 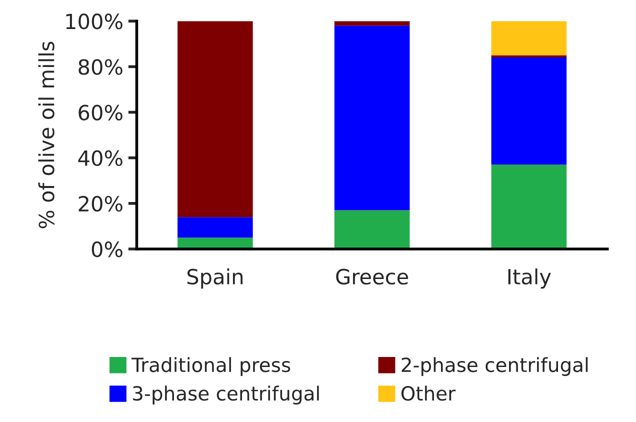 What do you see at coordinates (529, 278) in the screenshot?
I see `x-tick-label: Italy` at bounding box center [529, 278].